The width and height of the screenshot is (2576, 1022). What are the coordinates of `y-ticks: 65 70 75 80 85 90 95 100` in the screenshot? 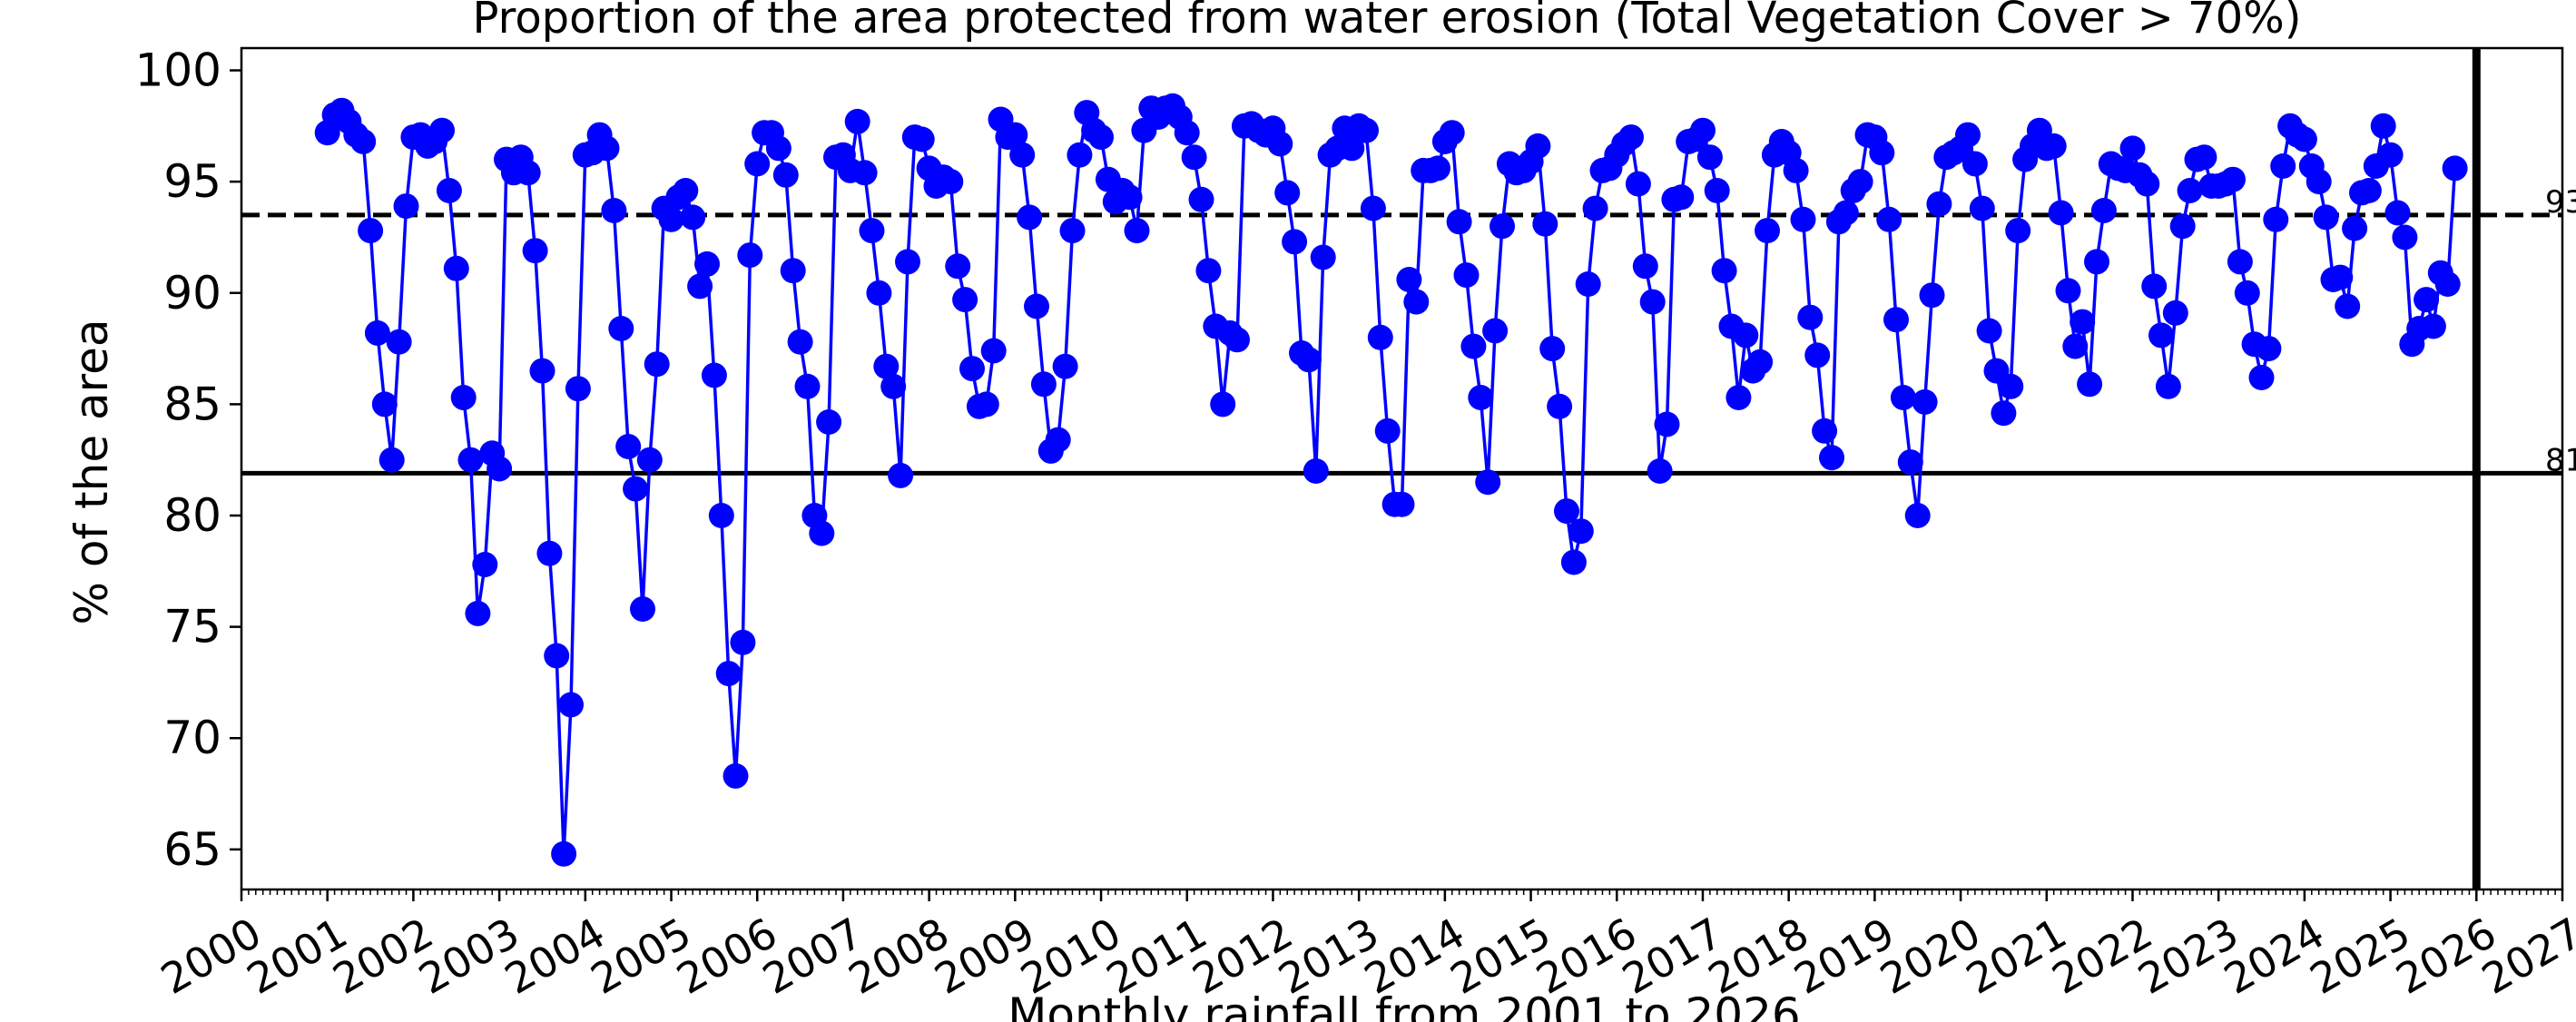 It's located at (188, 460).